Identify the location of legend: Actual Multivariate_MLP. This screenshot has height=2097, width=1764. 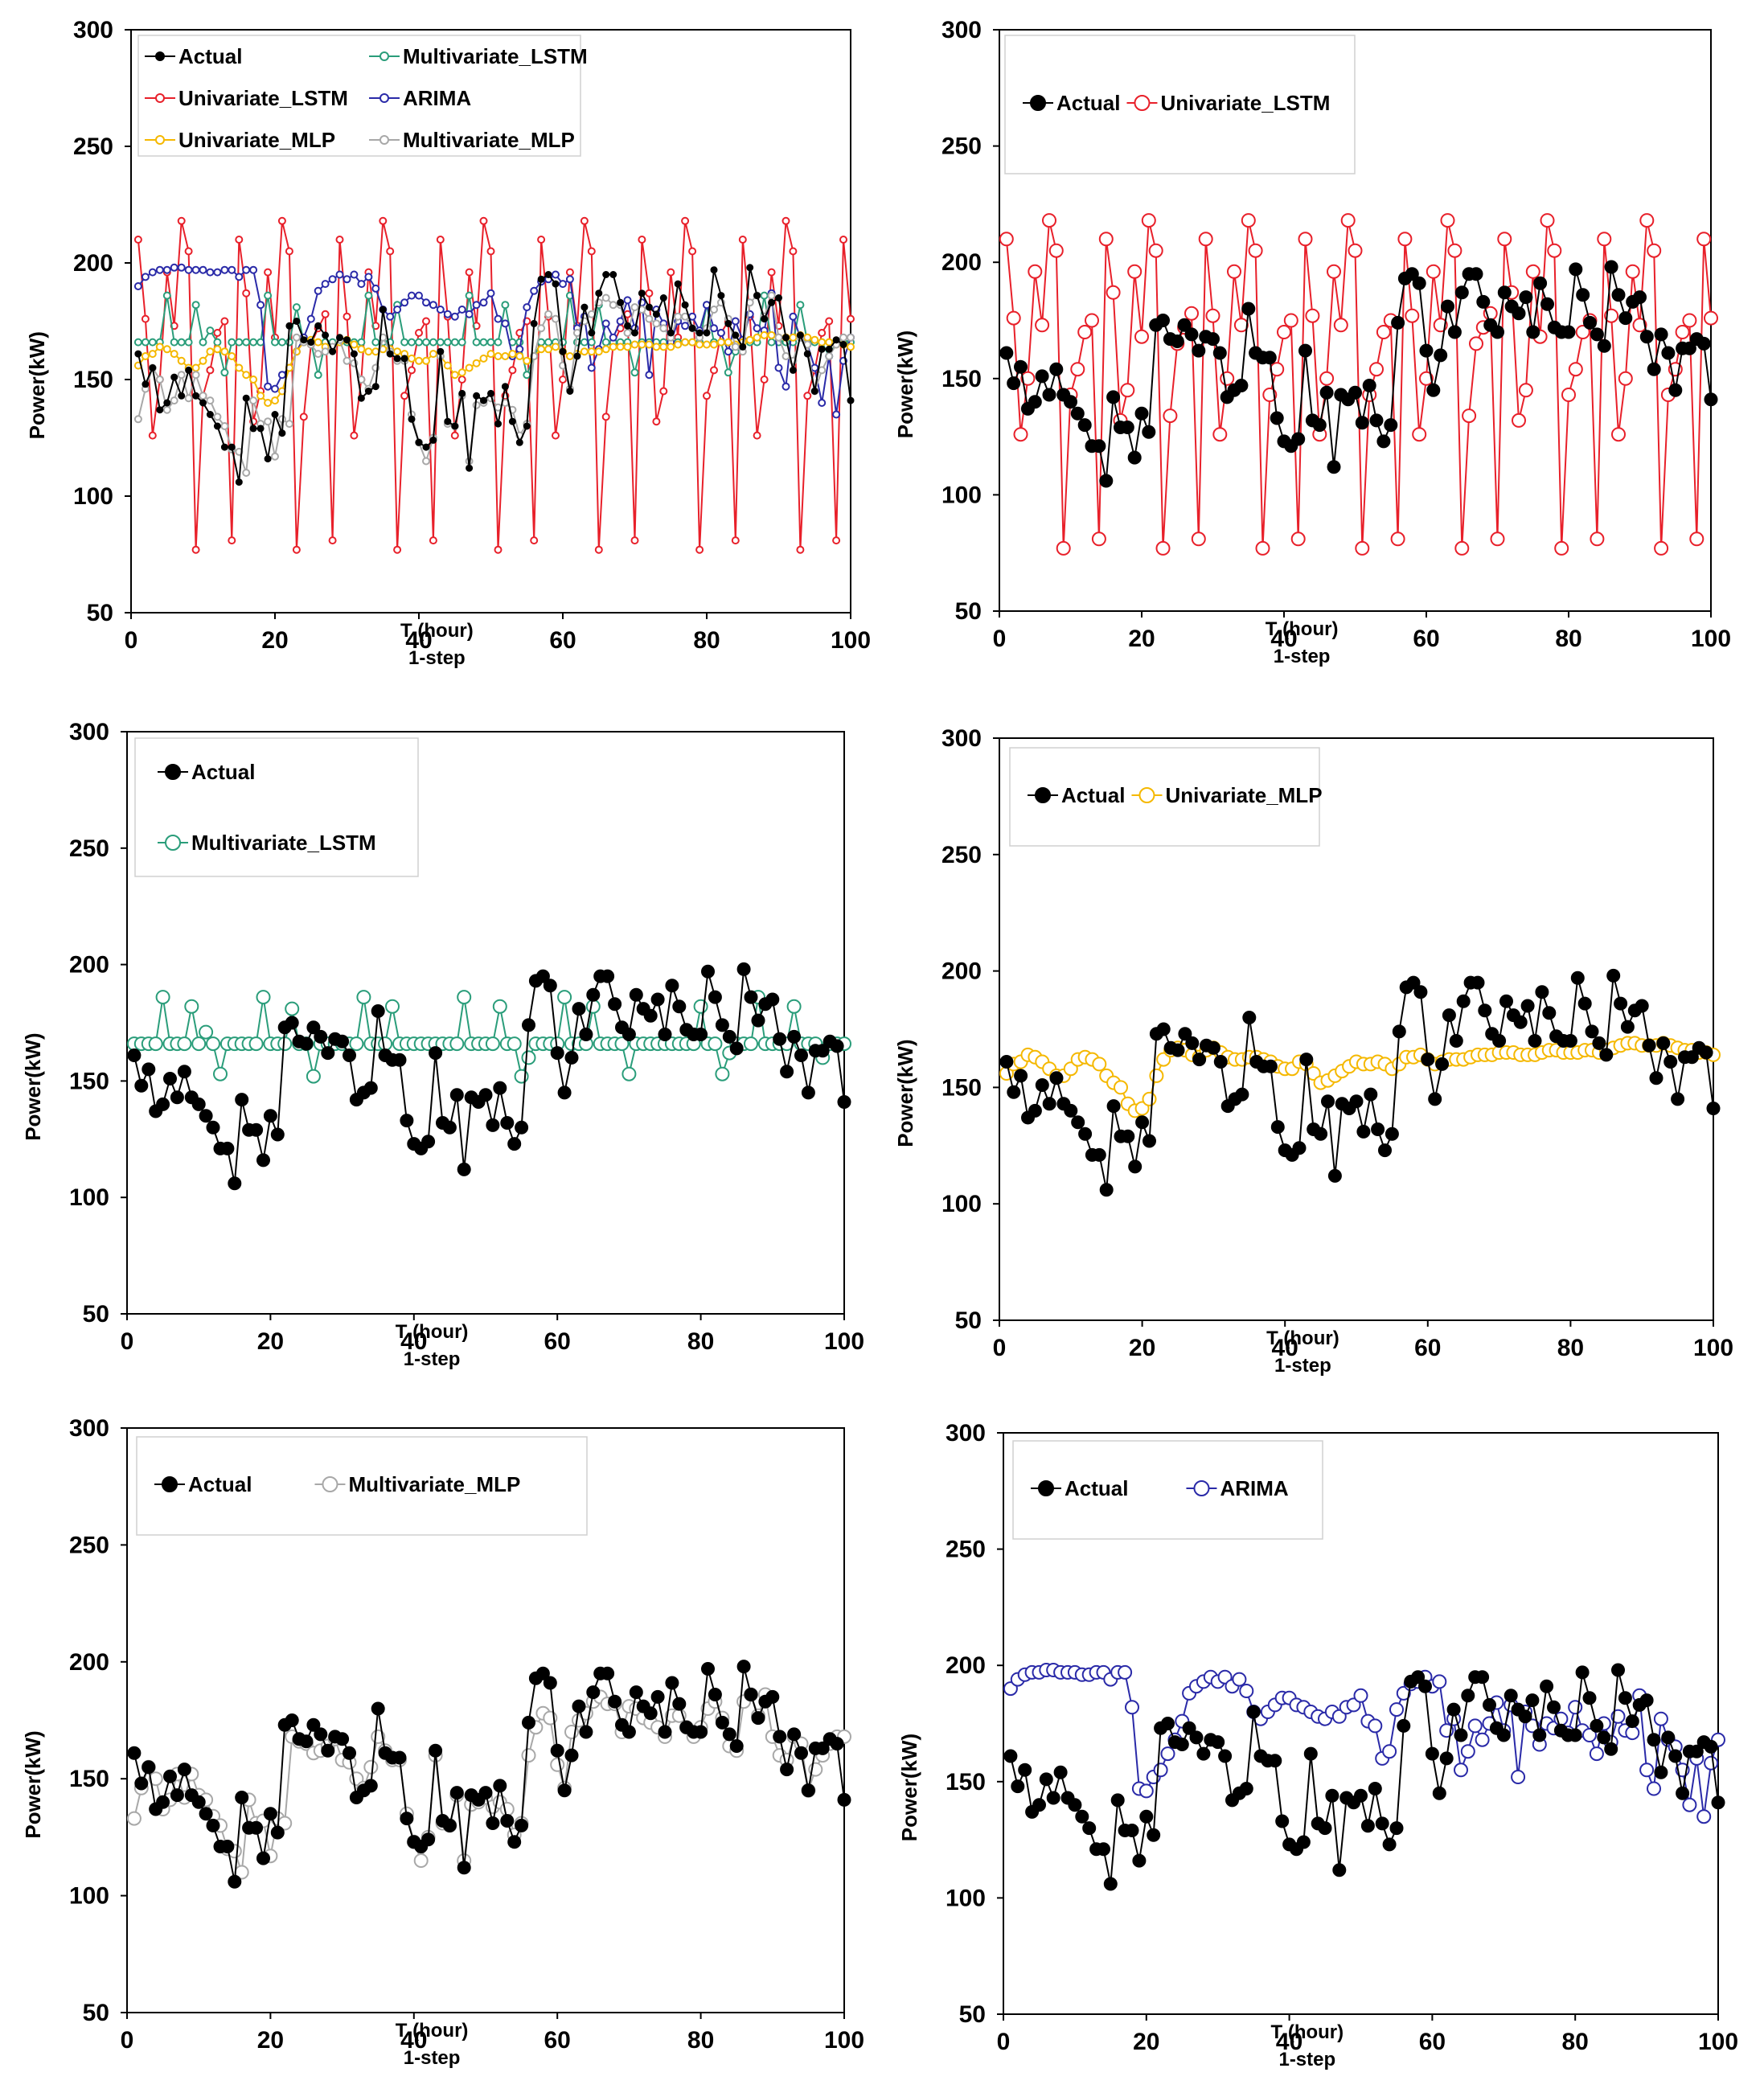
(362, 1486).